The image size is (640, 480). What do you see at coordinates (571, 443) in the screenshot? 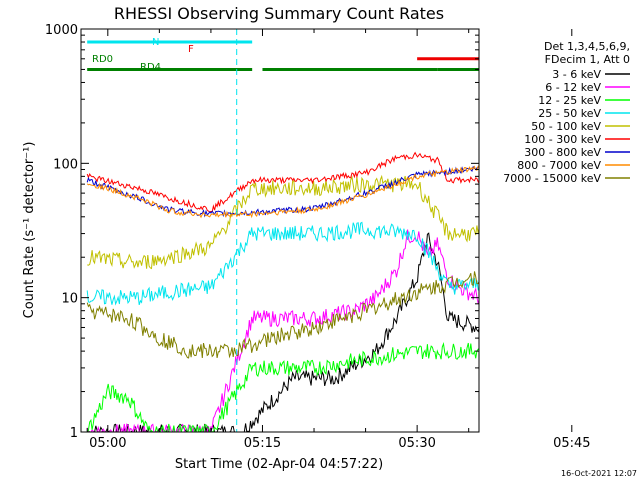
I see `x-tick-label: 05:45` at bounding box center [571, 443].